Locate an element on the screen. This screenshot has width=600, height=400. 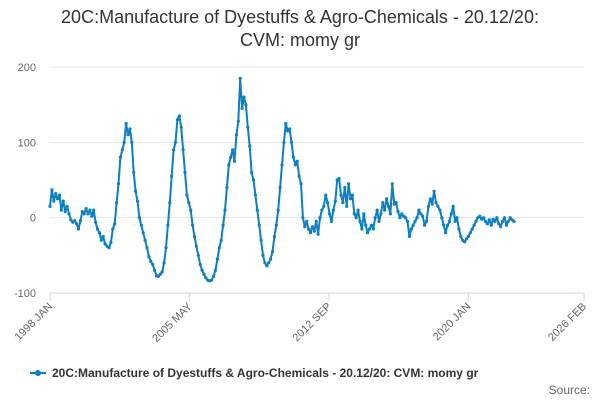
legend-marker is located at coordinates (38, 373).